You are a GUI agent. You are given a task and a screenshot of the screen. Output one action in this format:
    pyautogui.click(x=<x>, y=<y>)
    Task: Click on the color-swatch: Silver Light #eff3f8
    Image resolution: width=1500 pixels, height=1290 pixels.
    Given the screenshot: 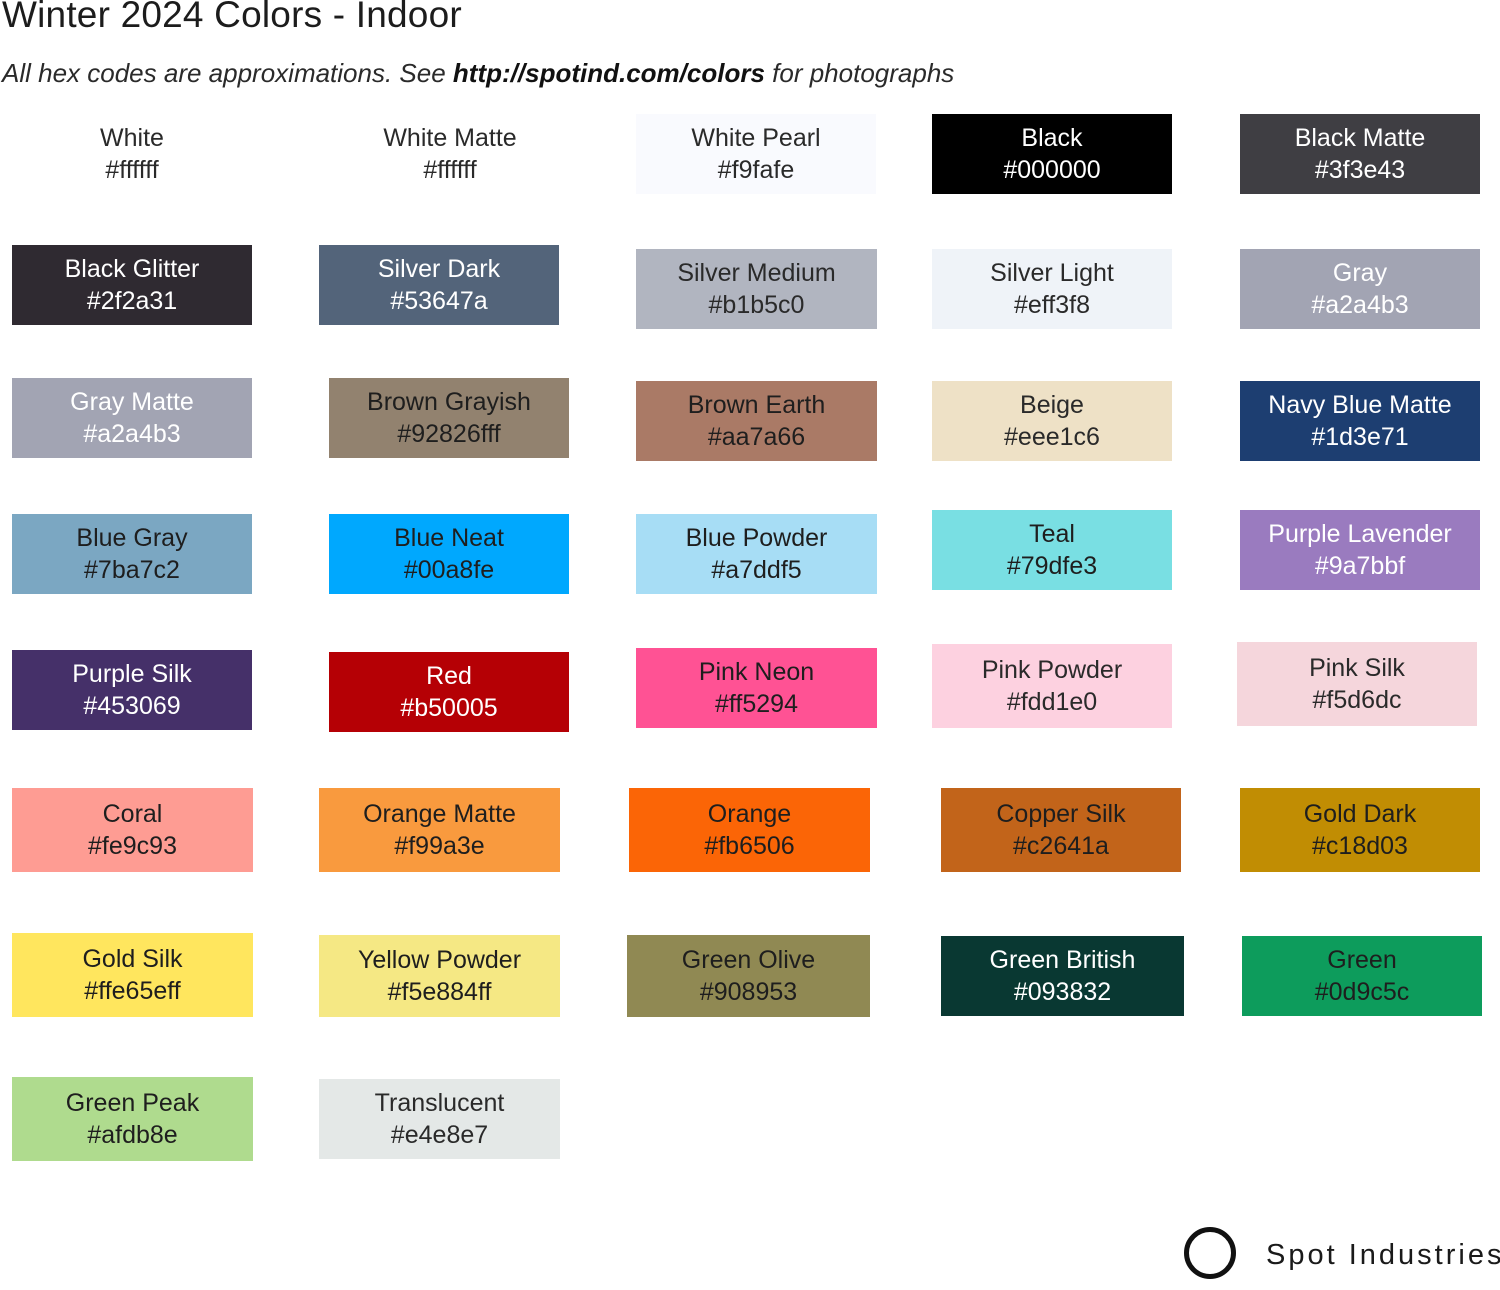 What is the action you would take?
    pyautogui.click(x=1052, y=289)
    